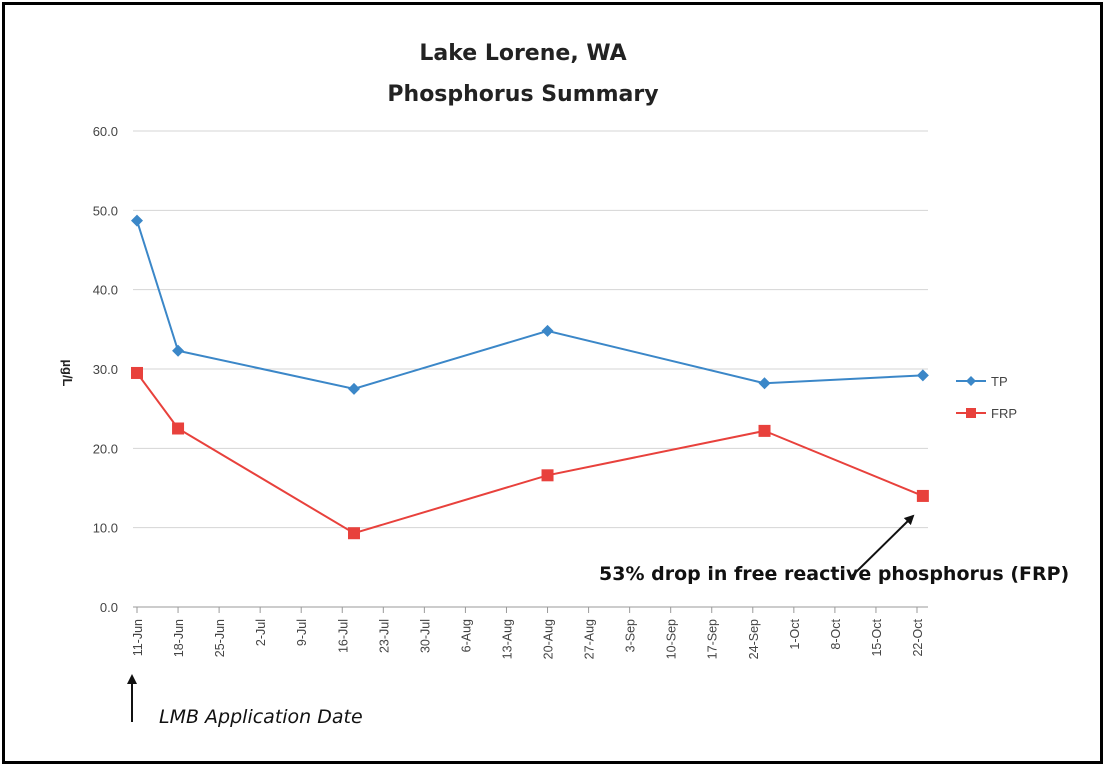 The image size is (1103, 764). Describe the element at coordinates (883, 545) in the screenshot. I see `frp-drop-arrow` at that location.